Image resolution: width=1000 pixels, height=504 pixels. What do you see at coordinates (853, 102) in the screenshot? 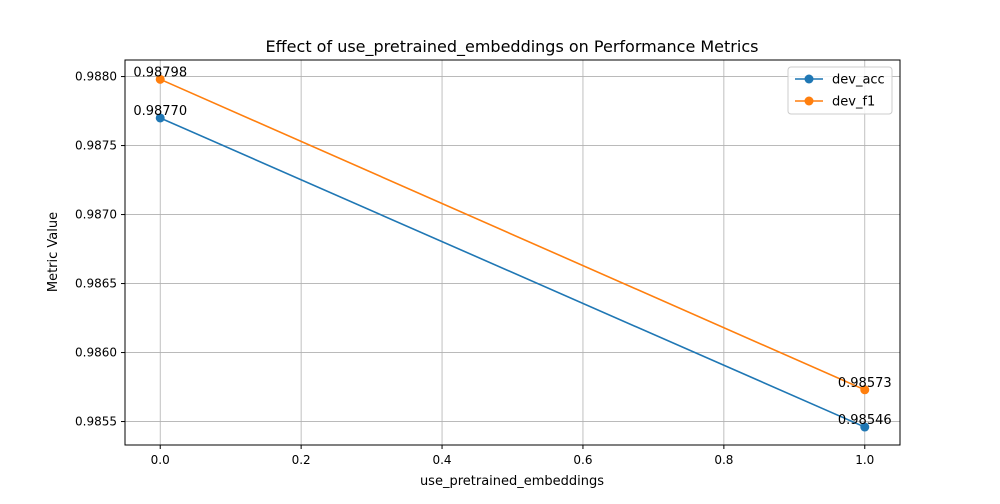
I see `legend-label-dev_f1: dev_f1` at bounding box center [853, 102].